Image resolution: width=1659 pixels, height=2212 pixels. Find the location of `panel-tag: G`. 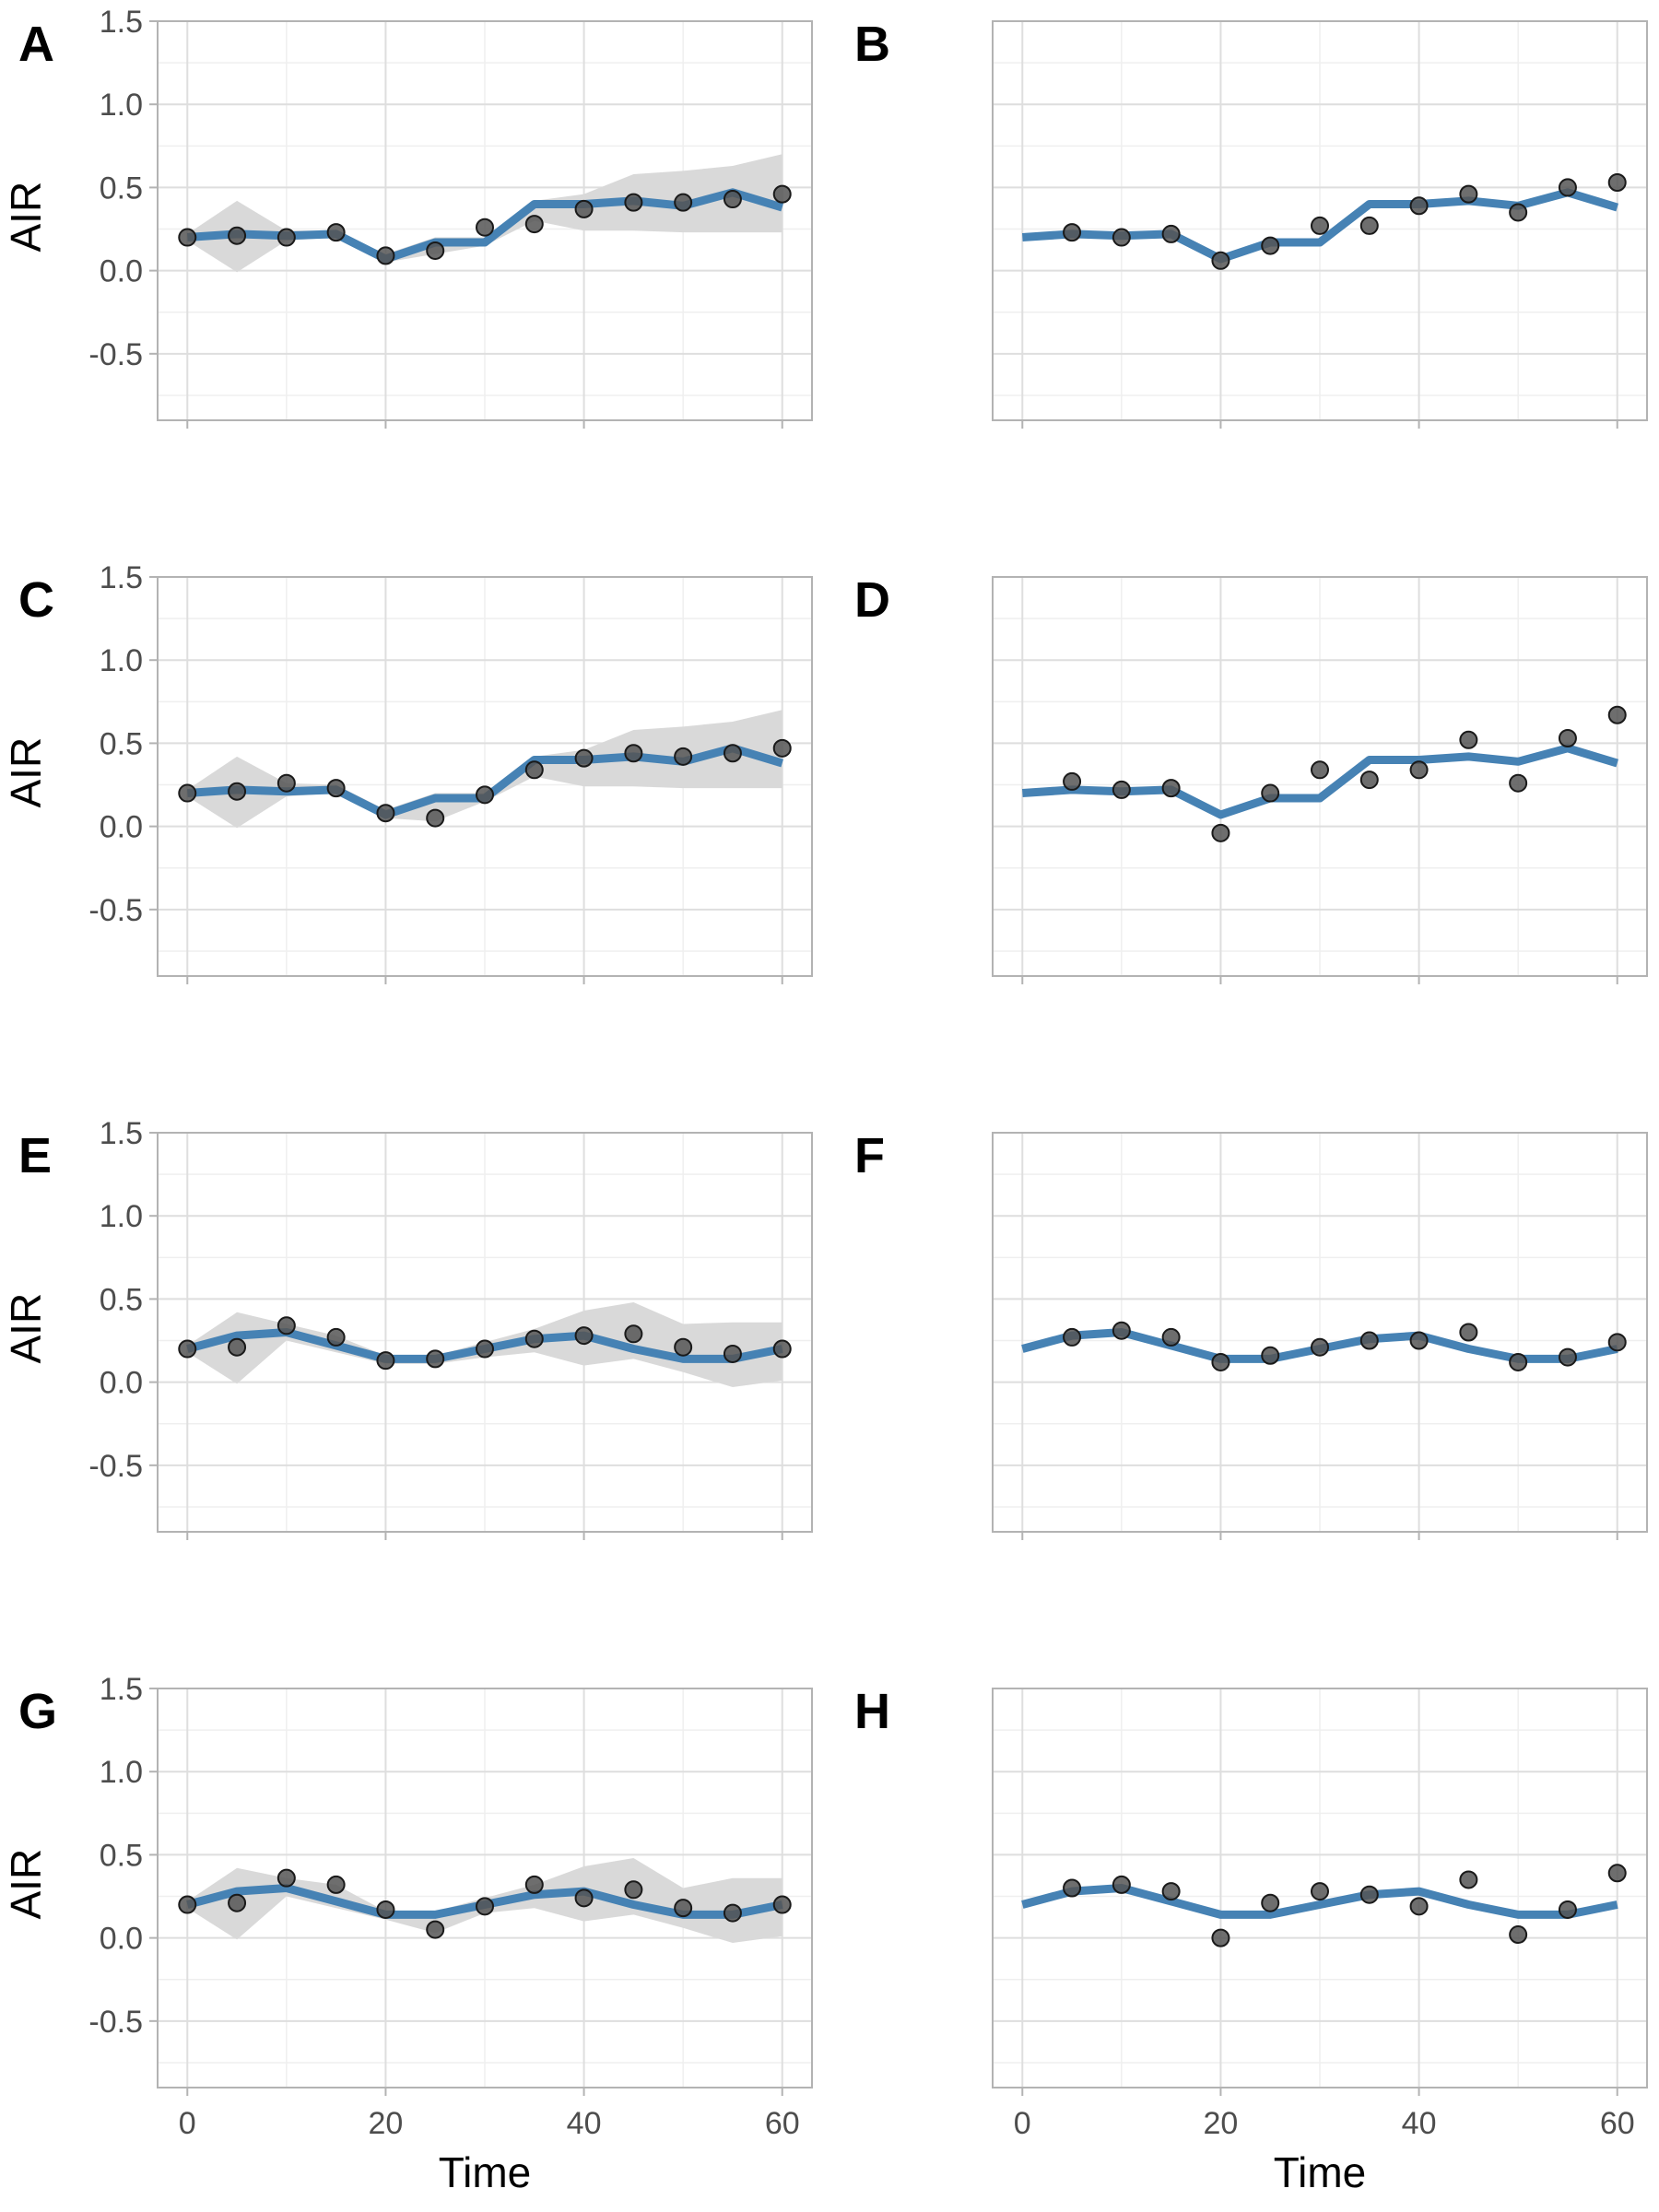

panel-tag: G is located at coordinates (37, 1711).